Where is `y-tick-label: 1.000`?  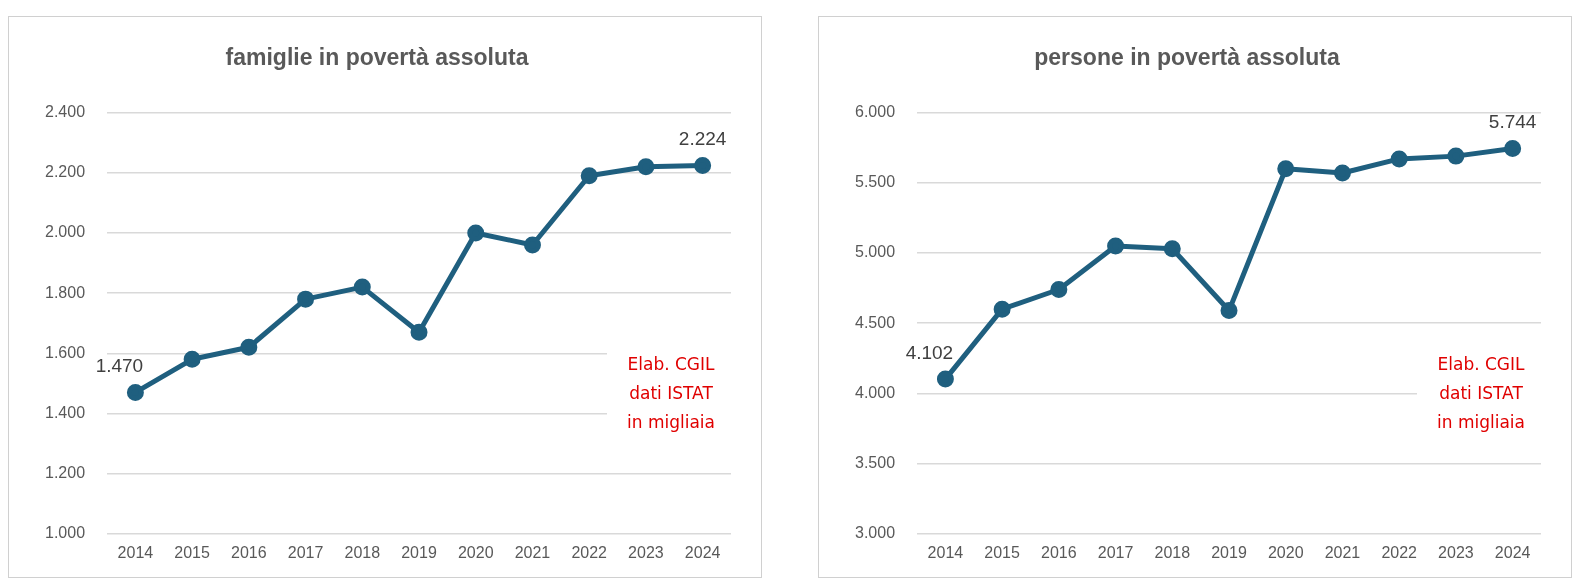 y-tick-label: 1.000 is located at coordinates (65, 533).